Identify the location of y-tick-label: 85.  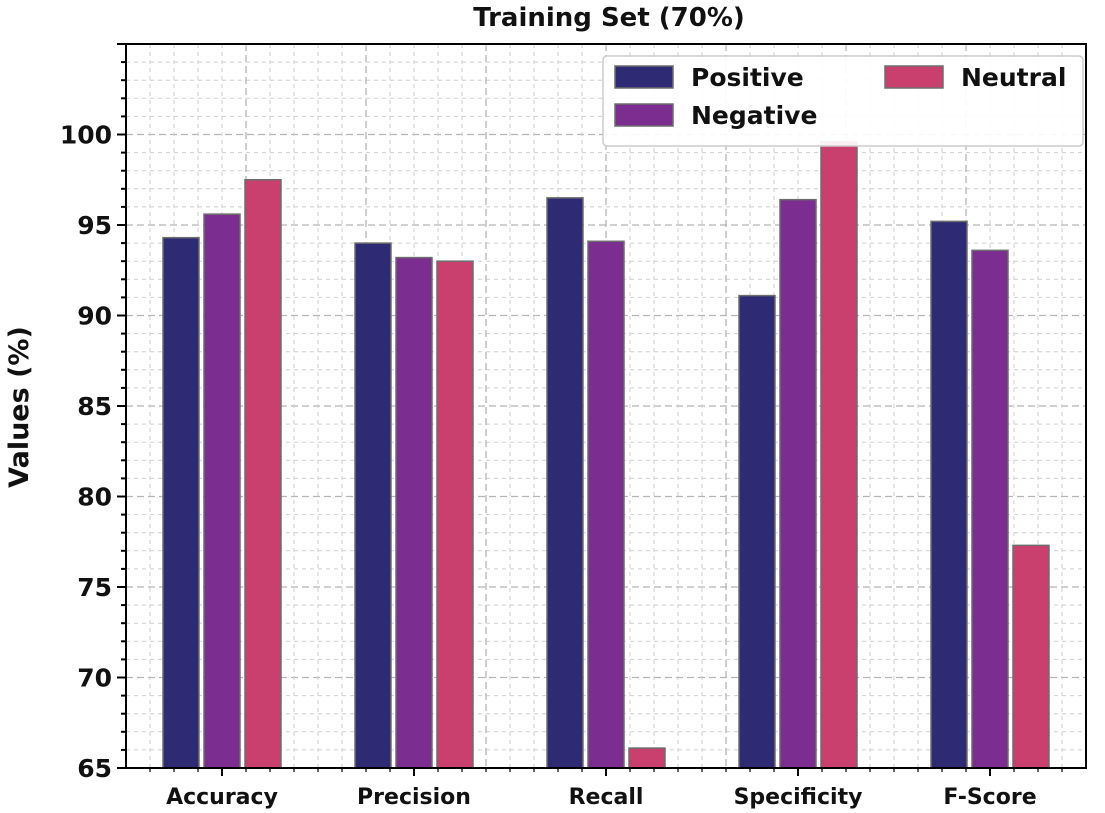
(94, 406).